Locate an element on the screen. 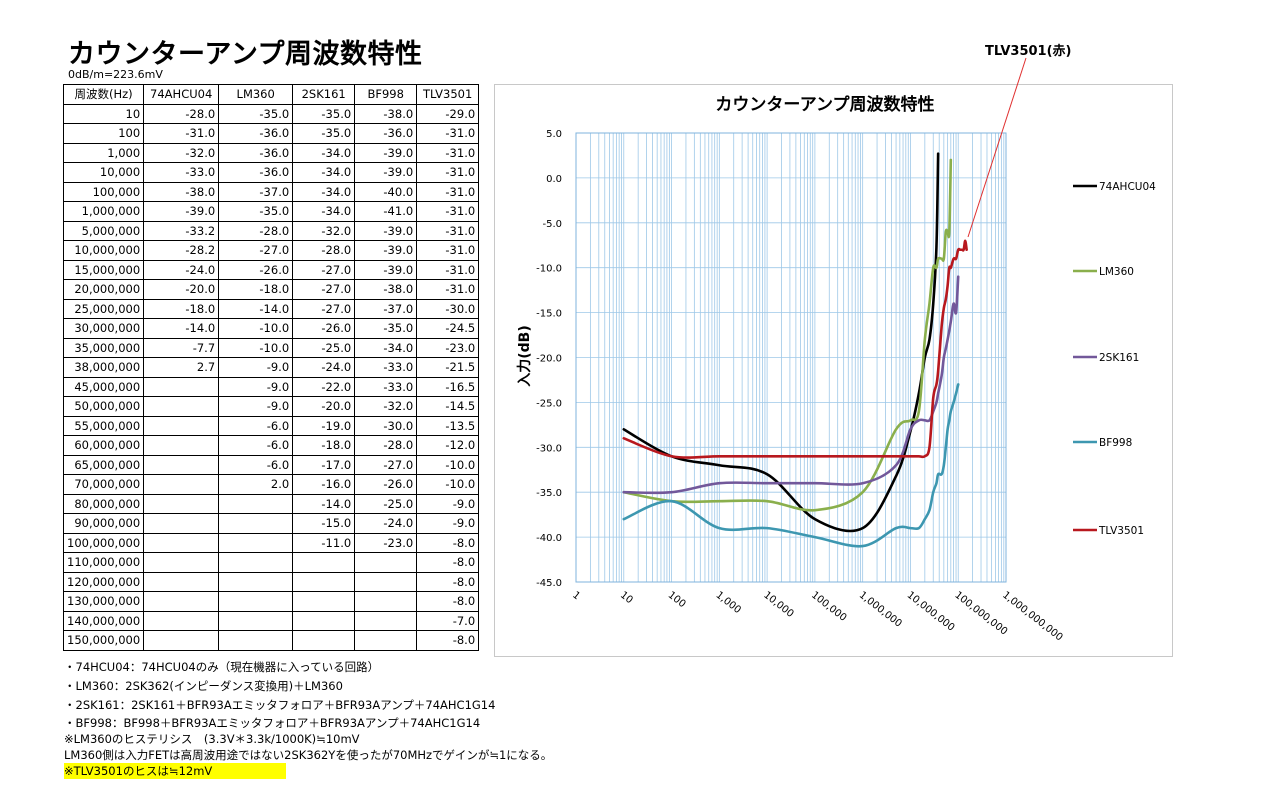  table-row: 35,000,000 -7.7 -10.0 -25.0 -34.0 -23.0 is located at coordinates (271, 347).